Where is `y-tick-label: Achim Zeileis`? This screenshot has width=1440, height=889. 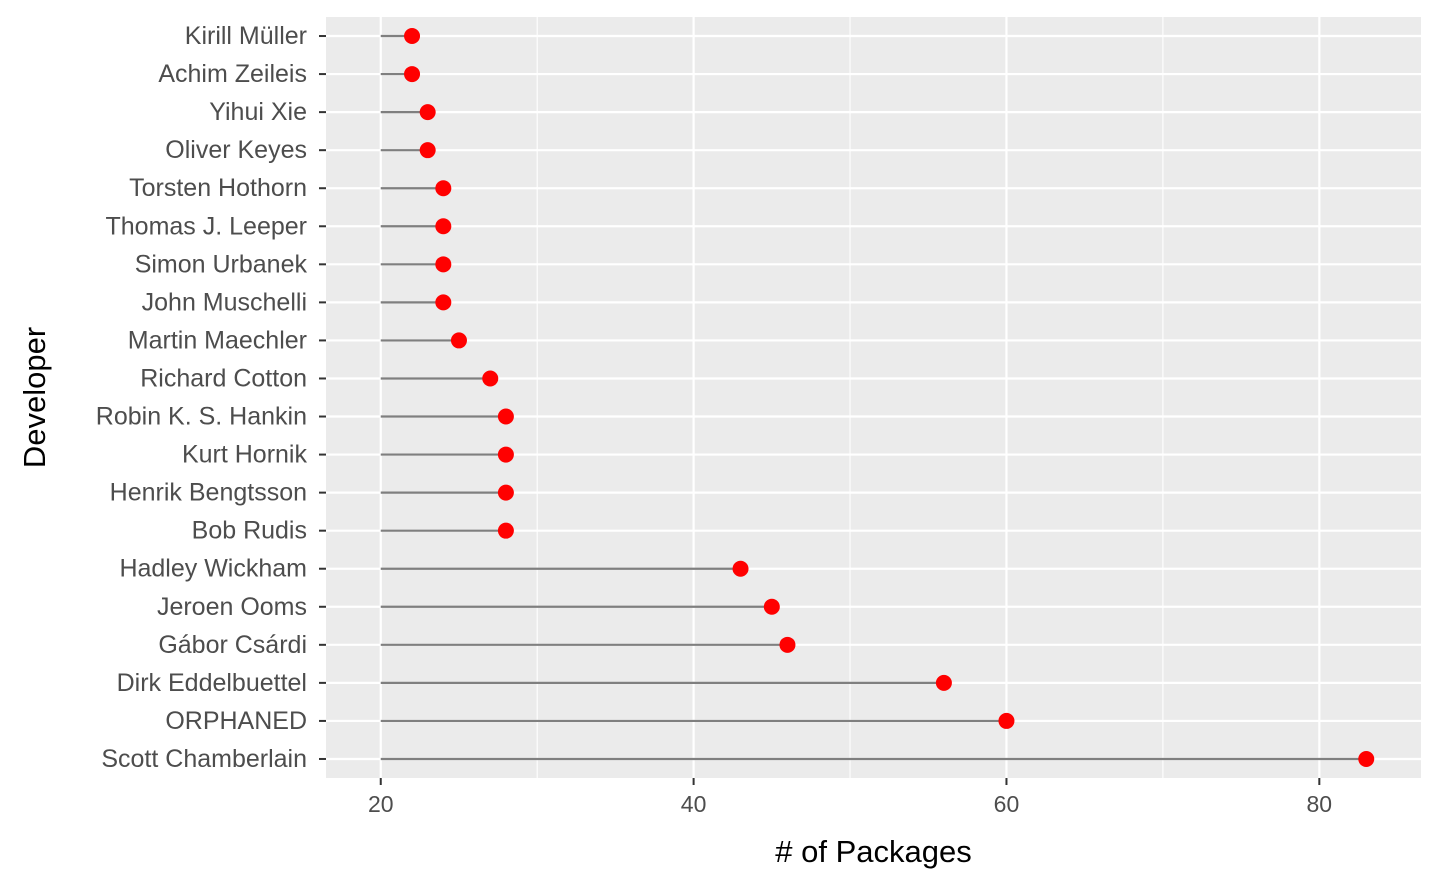 y-tick-label: Achim Zeileis is located at coordinates (232, 74).